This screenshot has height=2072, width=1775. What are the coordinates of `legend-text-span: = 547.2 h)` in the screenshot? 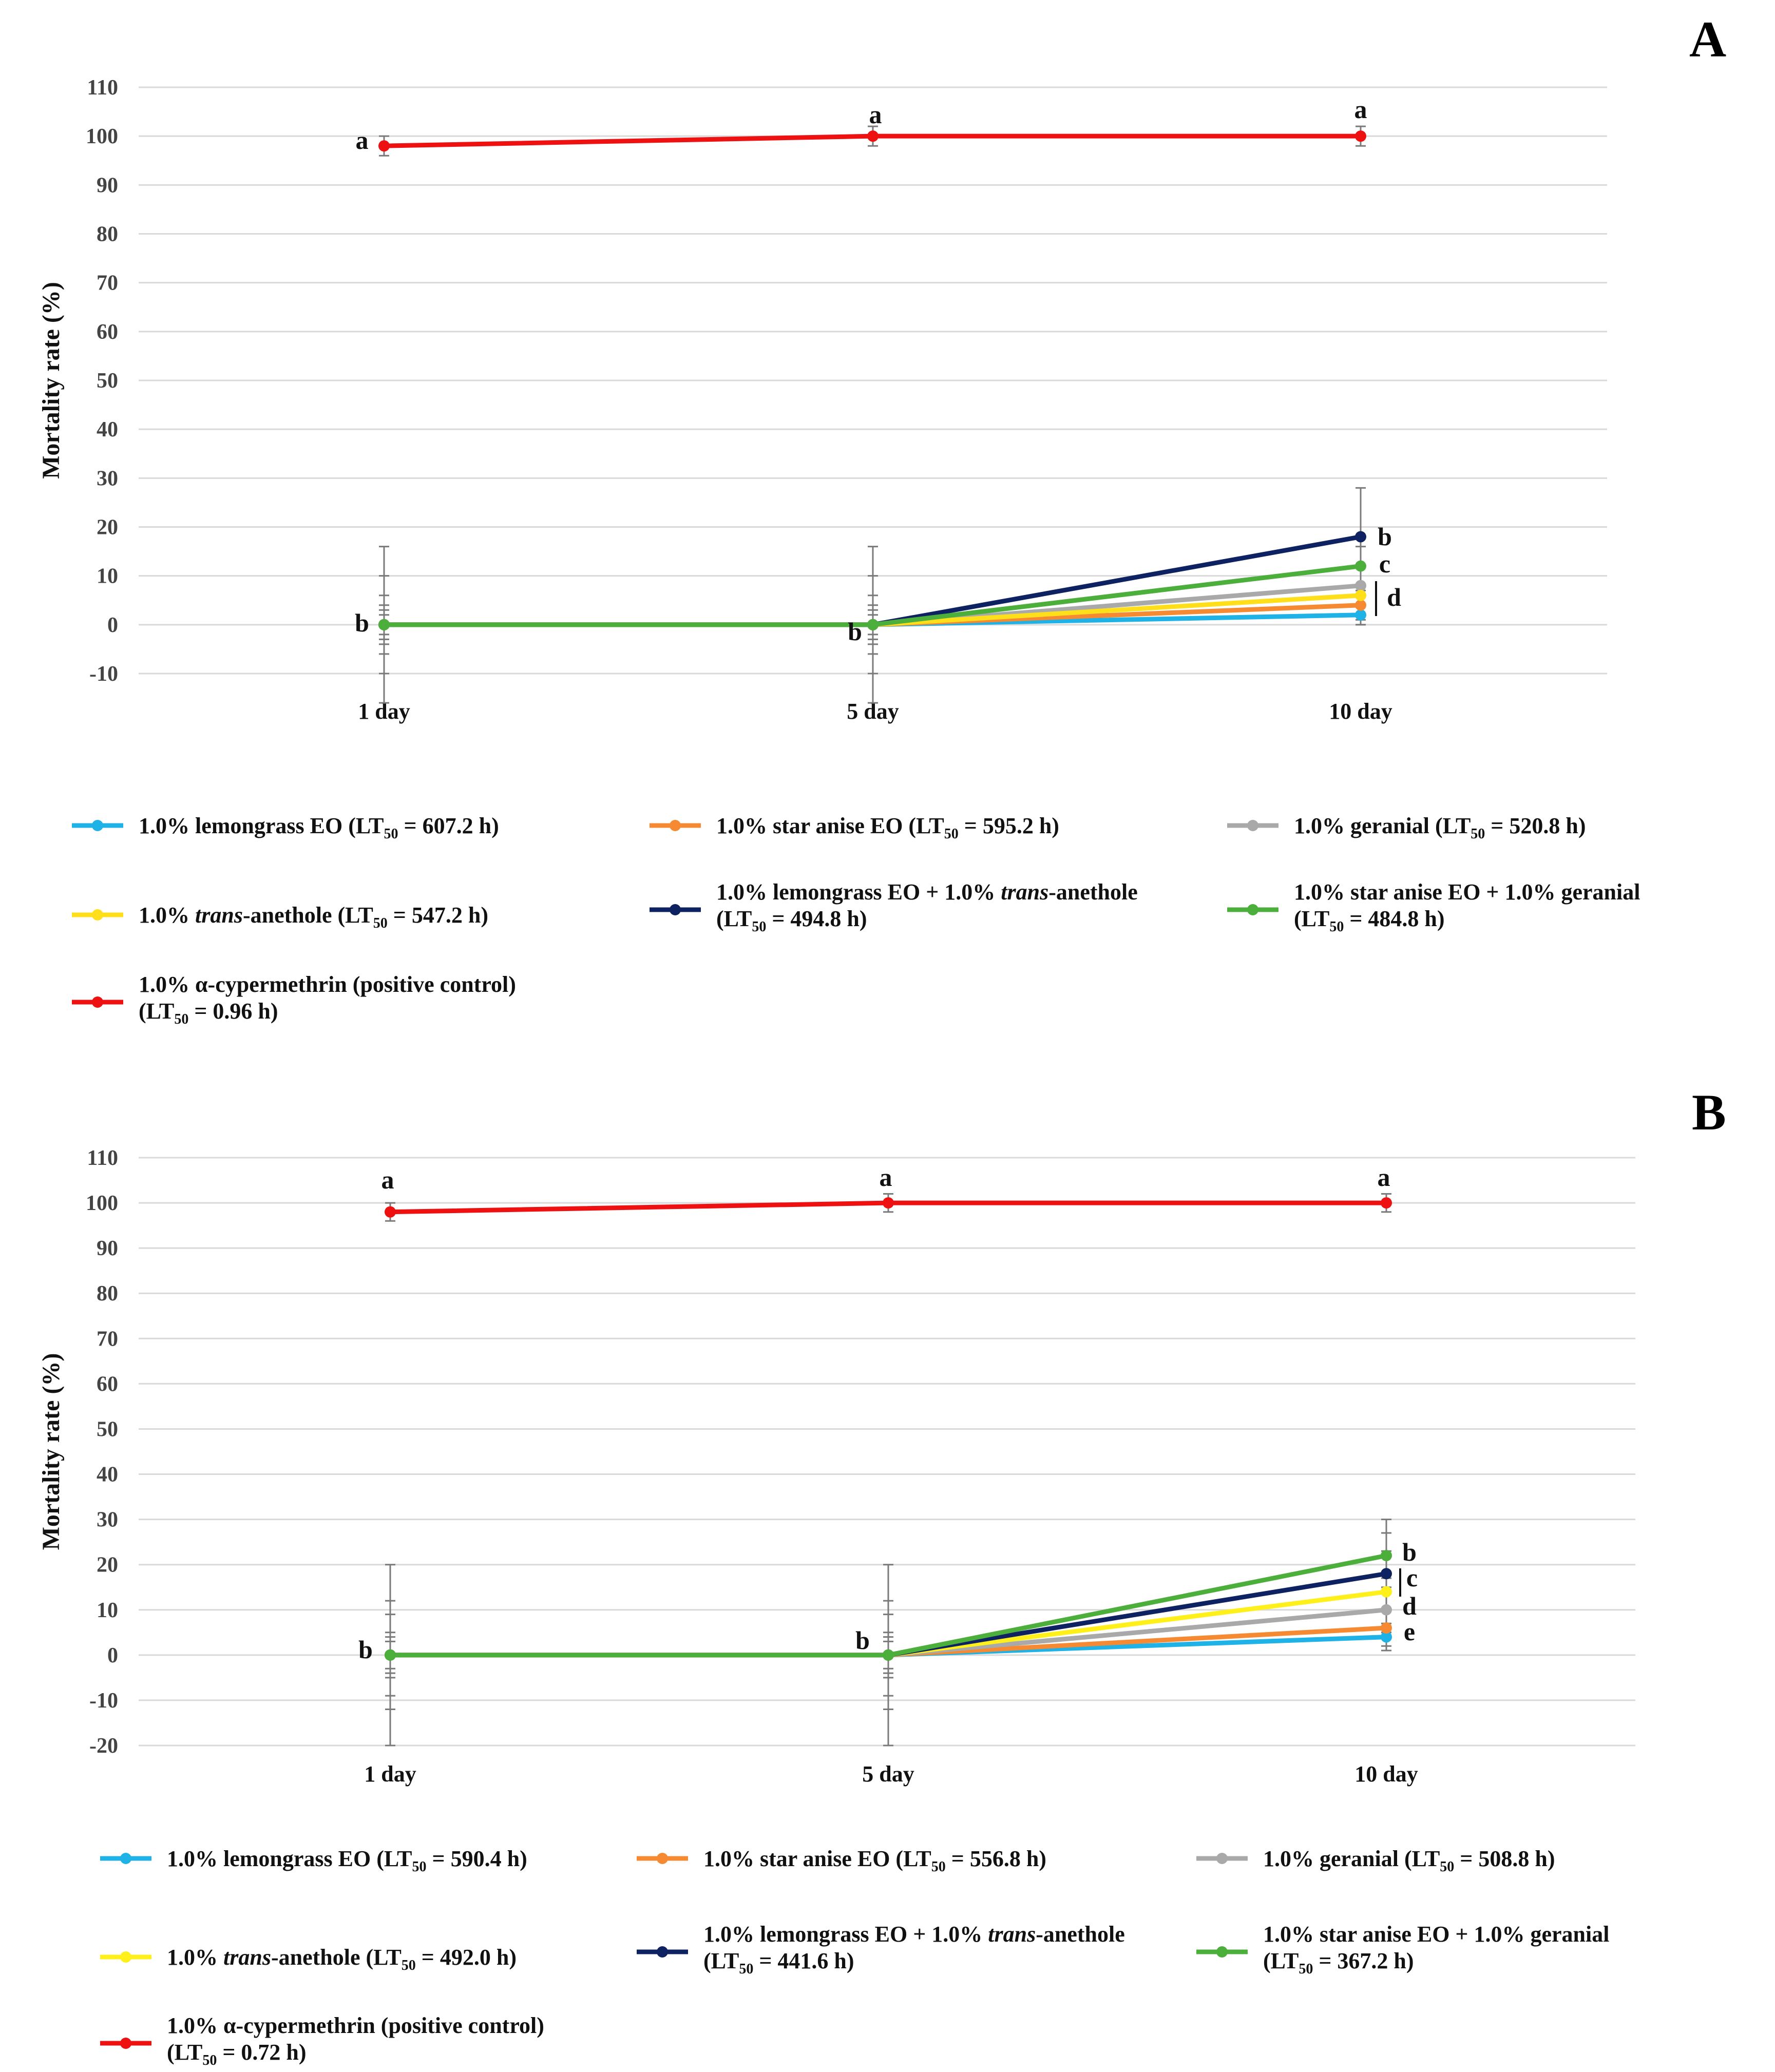 It's located at (438, 915).